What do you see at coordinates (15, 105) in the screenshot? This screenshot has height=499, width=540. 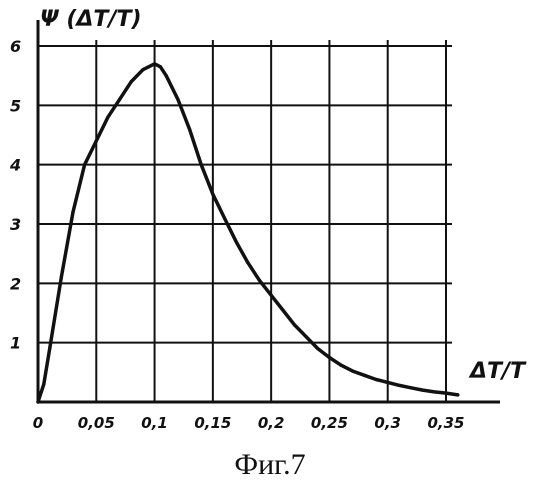 I see `y-tick-label: 5` at bounding box center [15, 105].